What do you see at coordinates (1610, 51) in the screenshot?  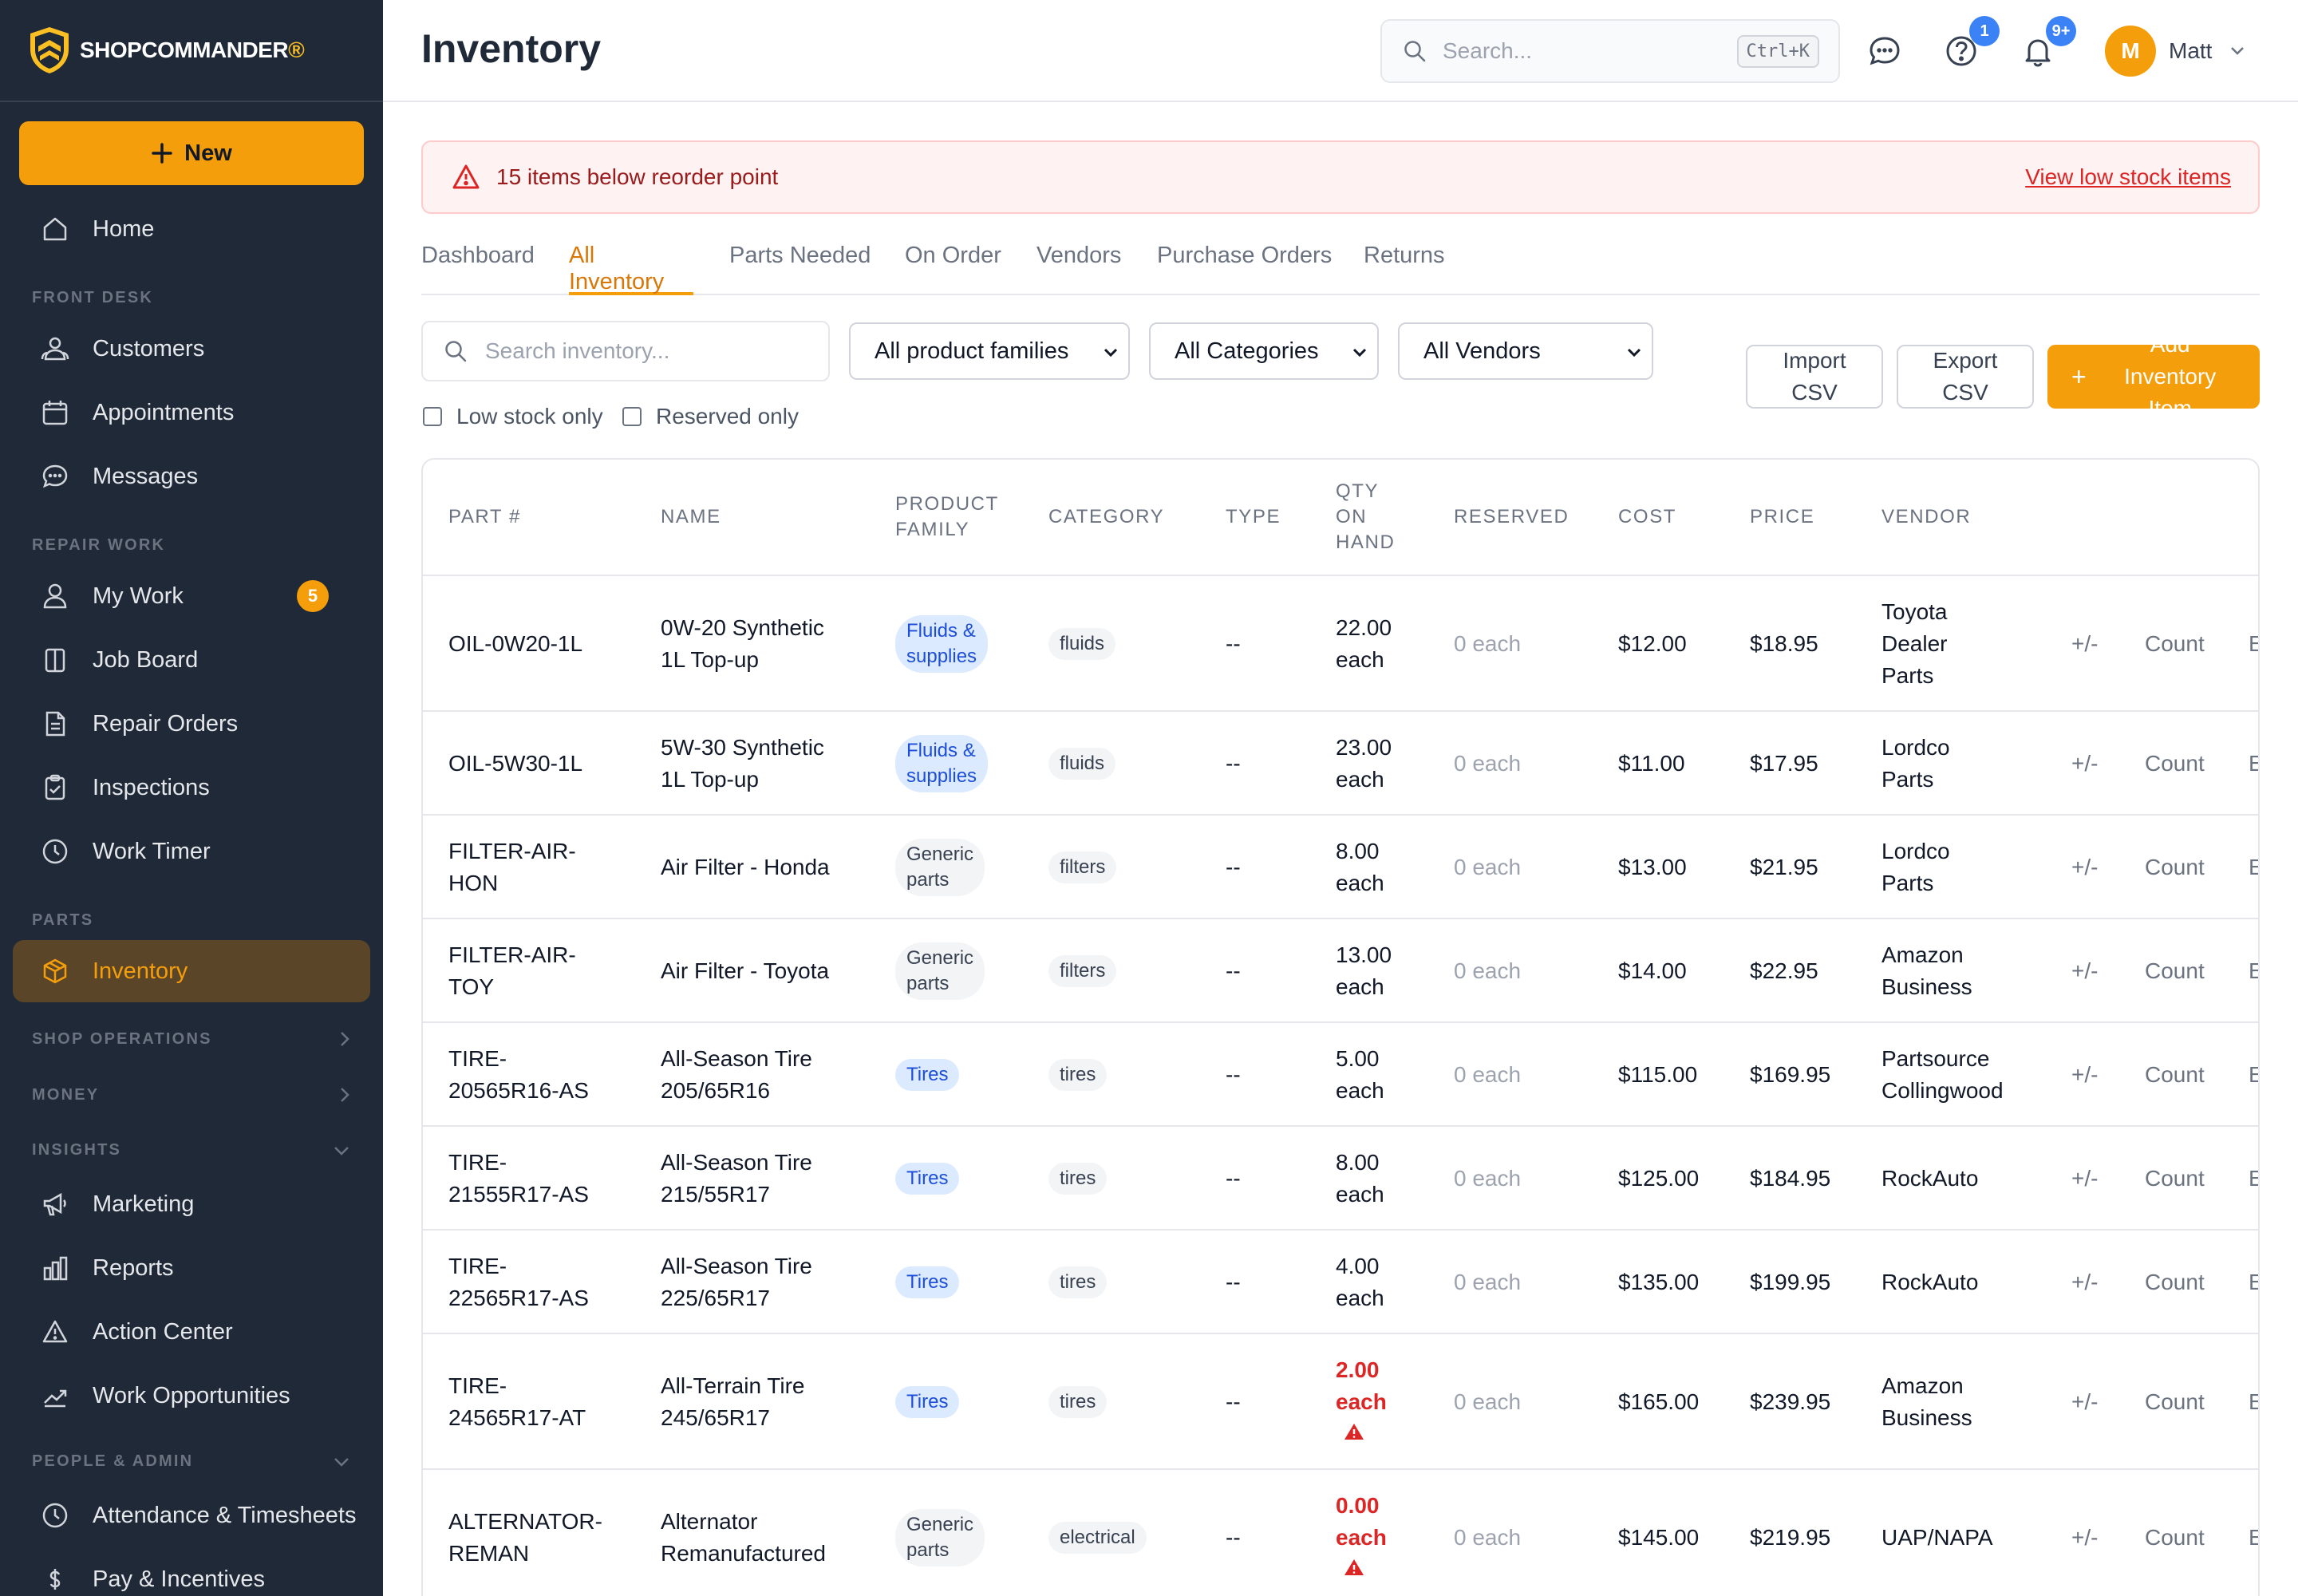 I see `global-search-input: Search... Ctrl+K` at bounding box center [1610, 51].